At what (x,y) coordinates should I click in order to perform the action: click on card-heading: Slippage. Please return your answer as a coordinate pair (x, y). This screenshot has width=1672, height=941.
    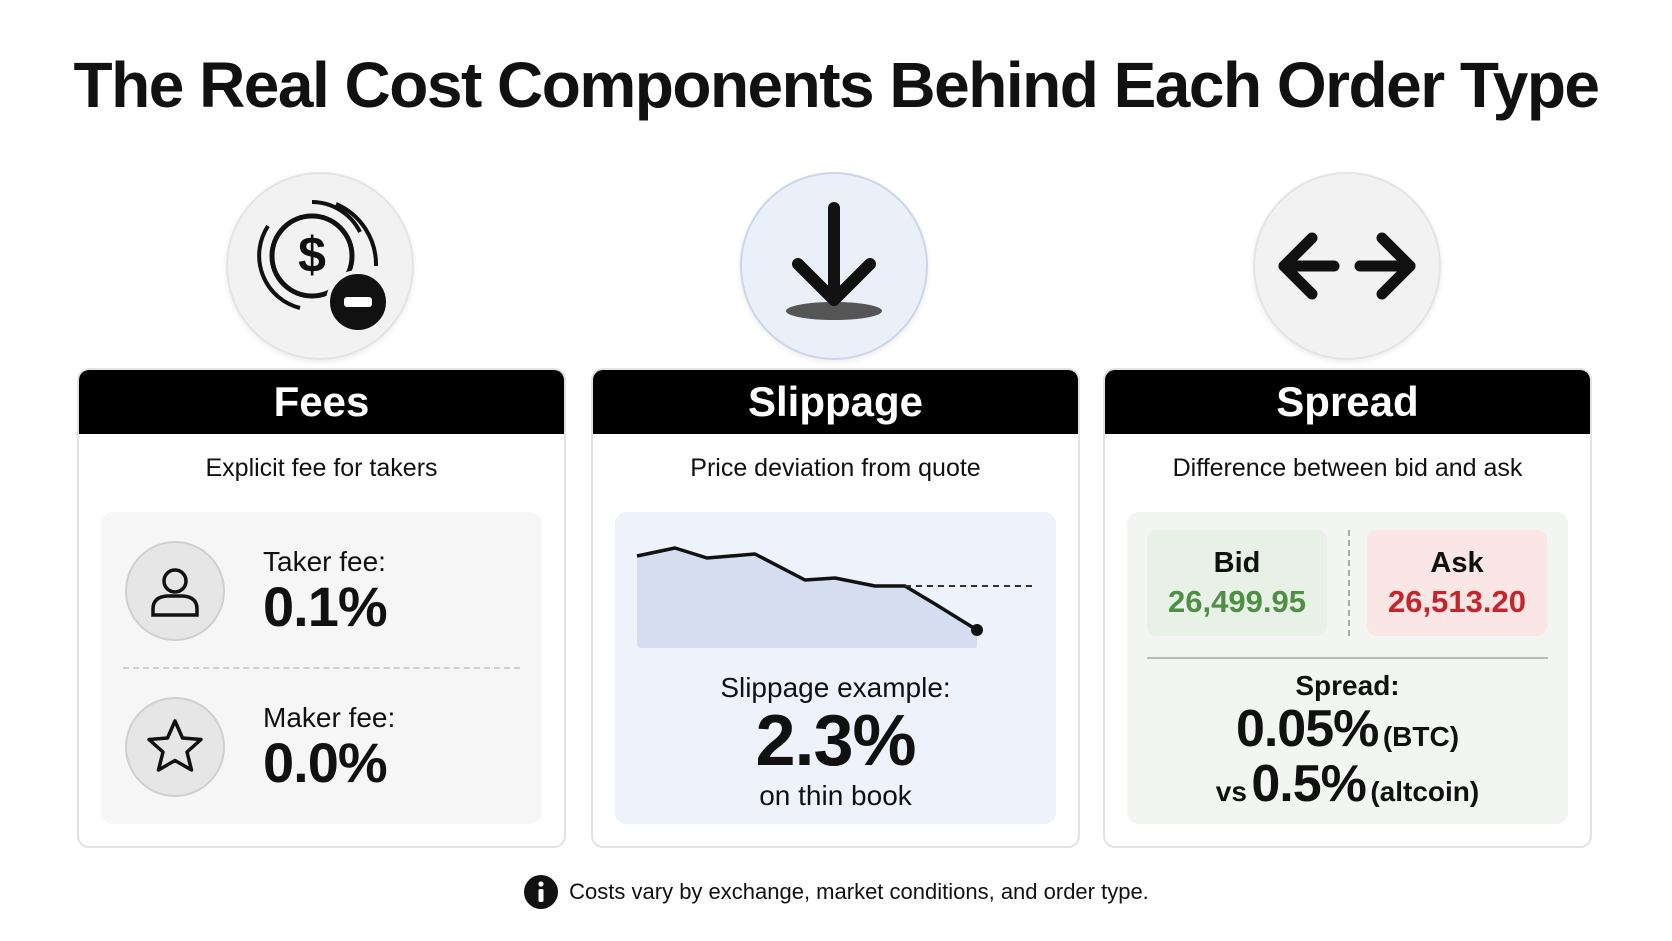
    Looking at the image, I should click on (835, 402).